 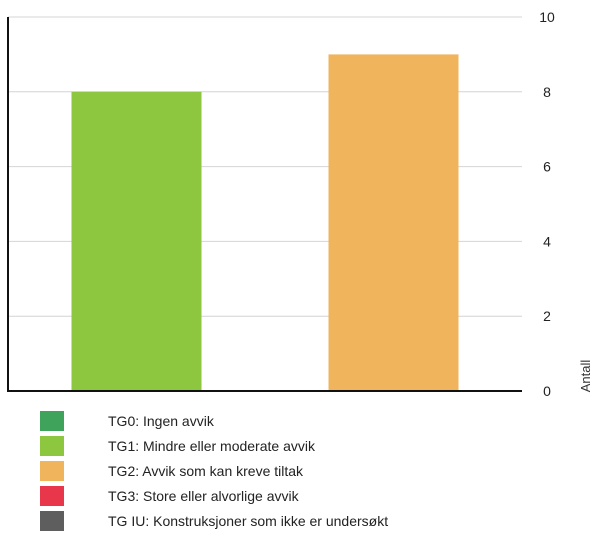 What do you see at coordinates (203, 495) in the screenshot?
I see `legend-label: TG3: Store eller alvorlige avvik` at bounding box center [203, 495].